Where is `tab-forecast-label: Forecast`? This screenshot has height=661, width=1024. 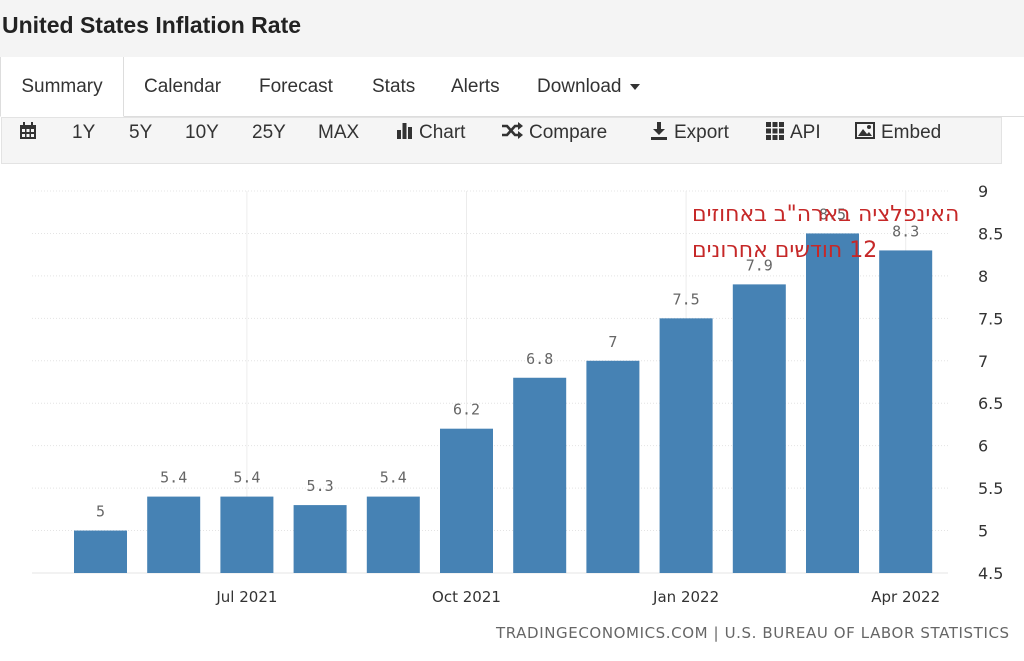
tab-forecast-label: Forecast is located at coordinates (296, 86).